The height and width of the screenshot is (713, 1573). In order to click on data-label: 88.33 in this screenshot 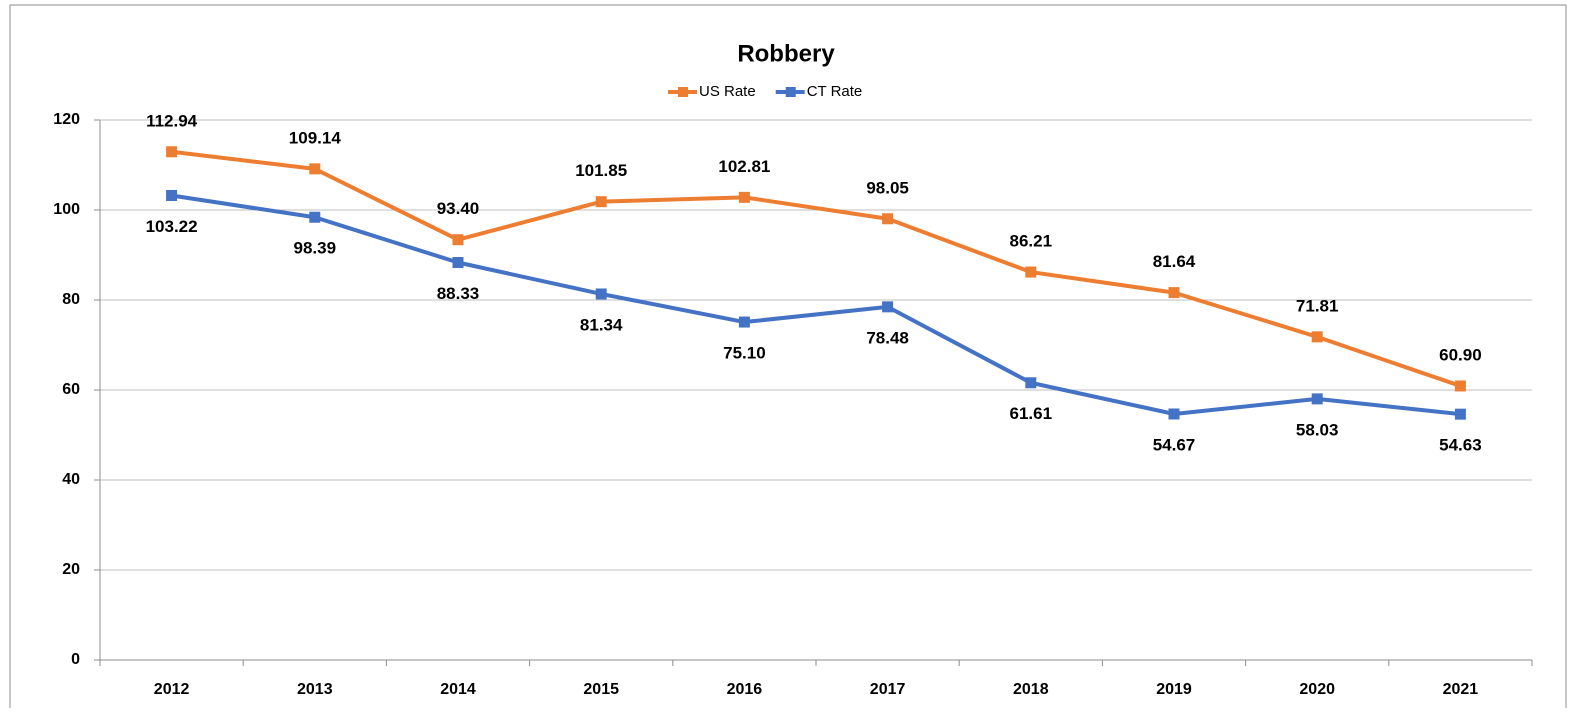, I will do `click(458, 293)`.